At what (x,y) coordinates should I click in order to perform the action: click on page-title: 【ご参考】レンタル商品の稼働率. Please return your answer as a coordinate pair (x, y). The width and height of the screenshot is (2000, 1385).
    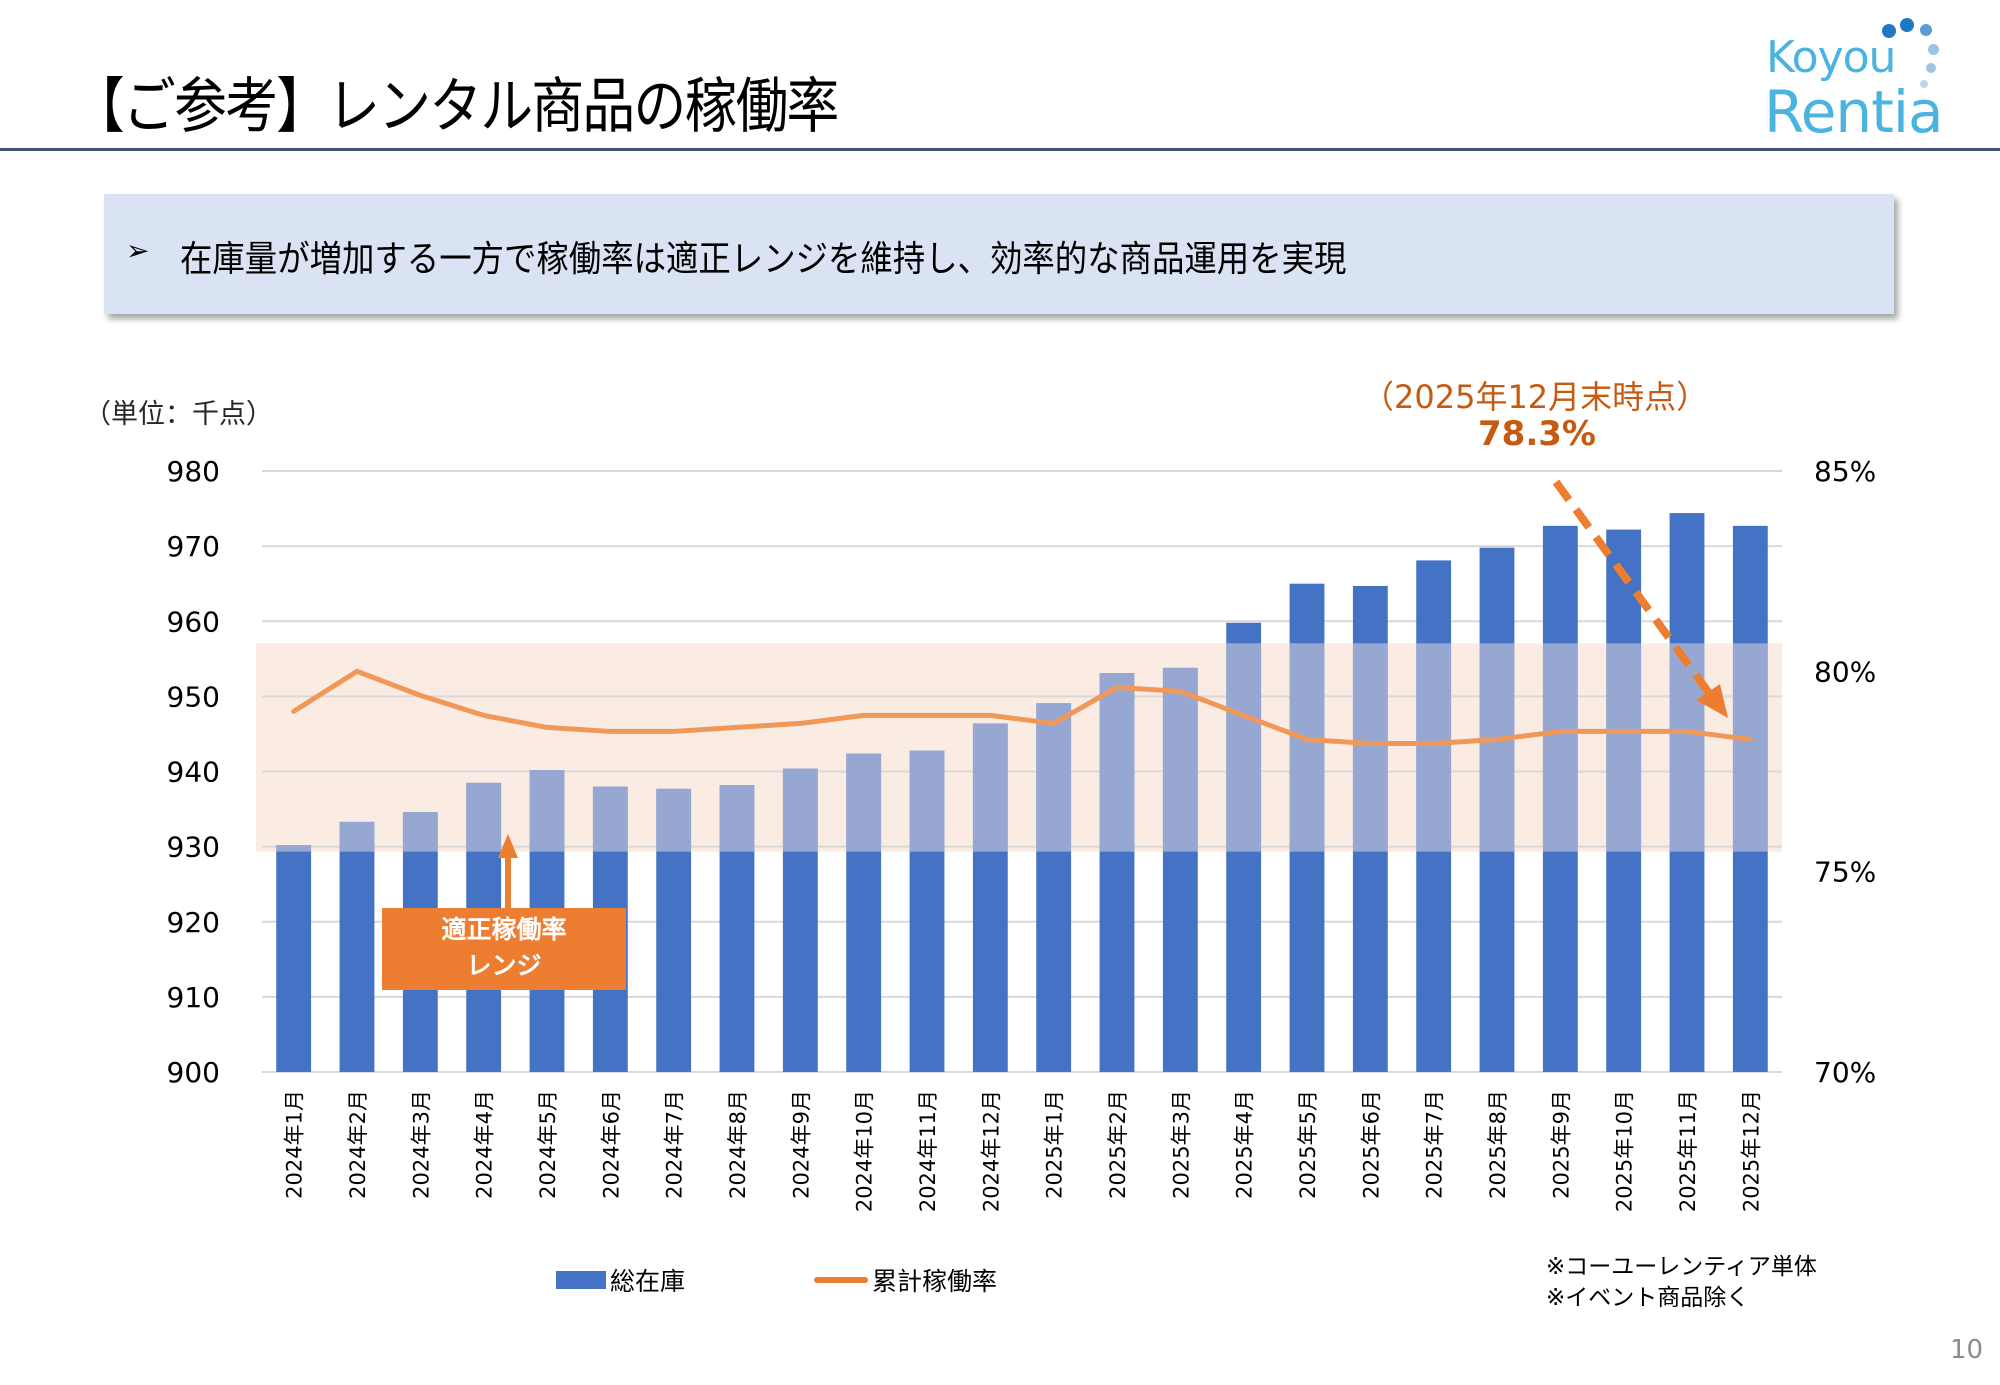
    Looking at the image, I should click on (455, 107).